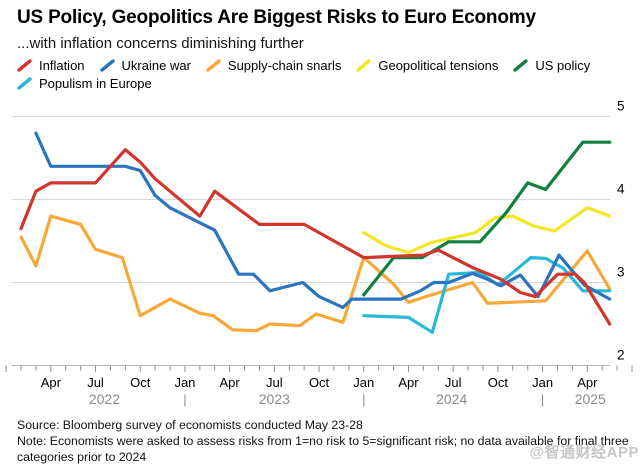  I want to click on watermark-text: @智通财经APP, so click(584, 452).